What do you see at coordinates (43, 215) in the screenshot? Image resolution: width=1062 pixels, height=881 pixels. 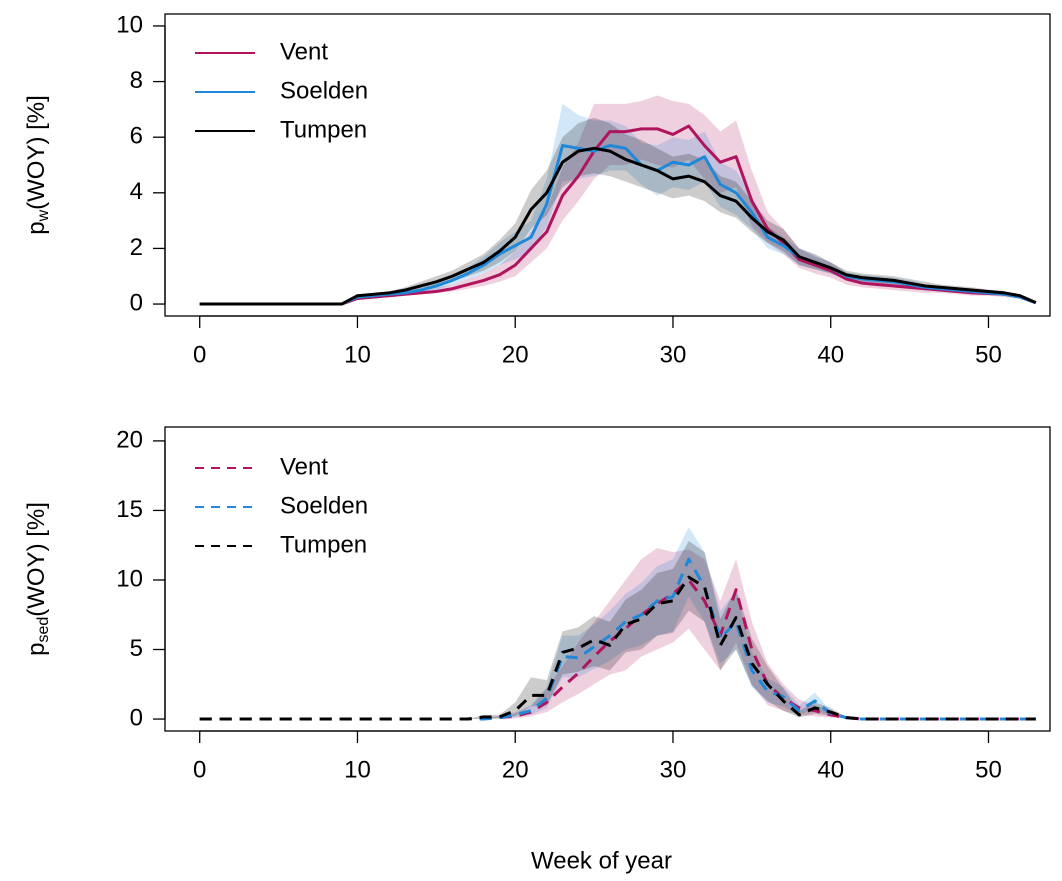 I see `y-axis-label-part: w` at bounding box center [43, 215].